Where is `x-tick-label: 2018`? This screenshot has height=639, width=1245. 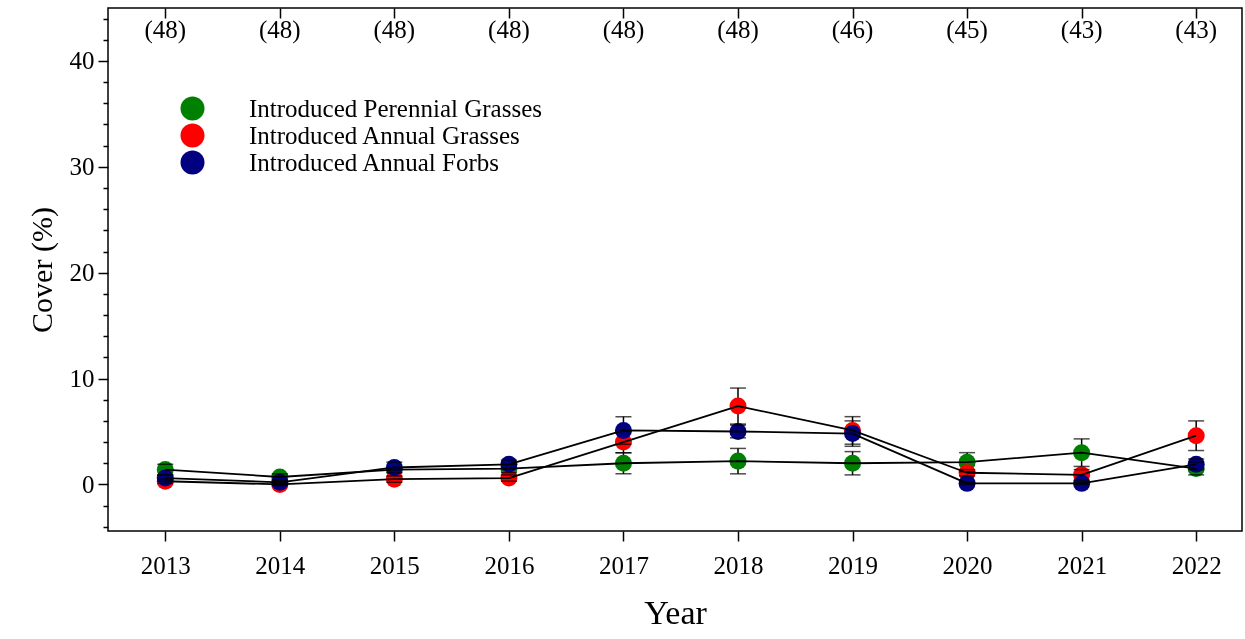 x-tick-label: 2018 is located at coordinates (738, 565).